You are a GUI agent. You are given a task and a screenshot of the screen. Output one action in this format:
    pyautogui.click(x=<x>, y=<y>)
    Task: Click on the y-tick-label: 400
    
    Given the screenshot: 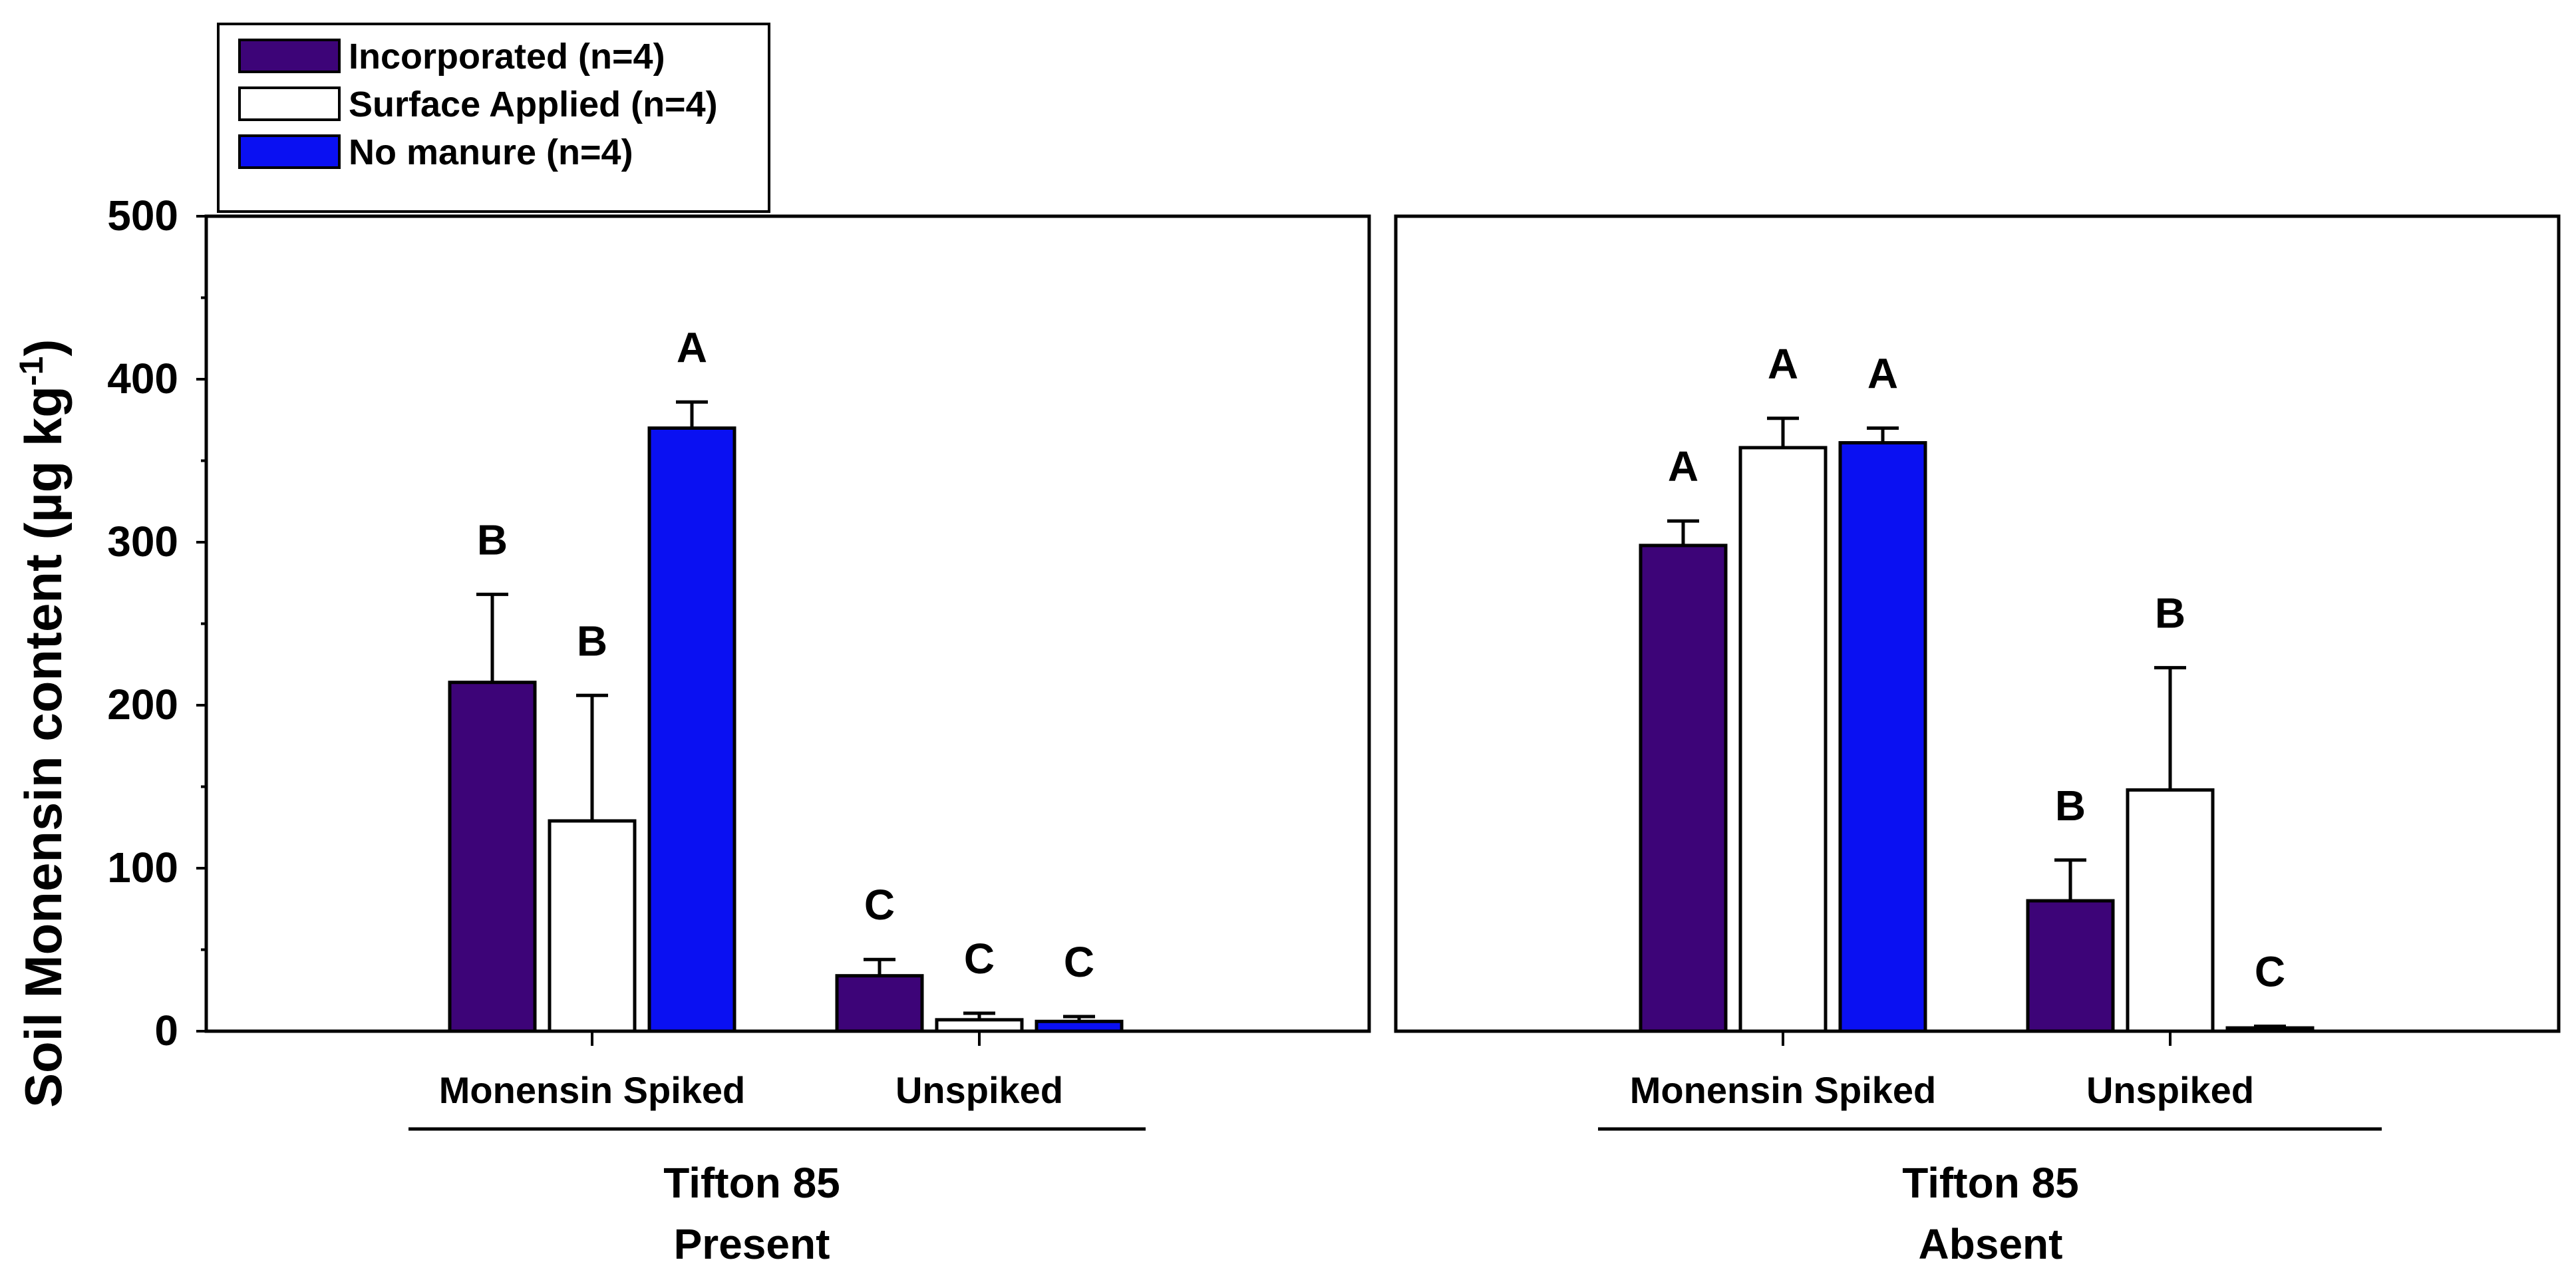 What is the action you would take?
    pyautogui.click(x=142, y=379)
    